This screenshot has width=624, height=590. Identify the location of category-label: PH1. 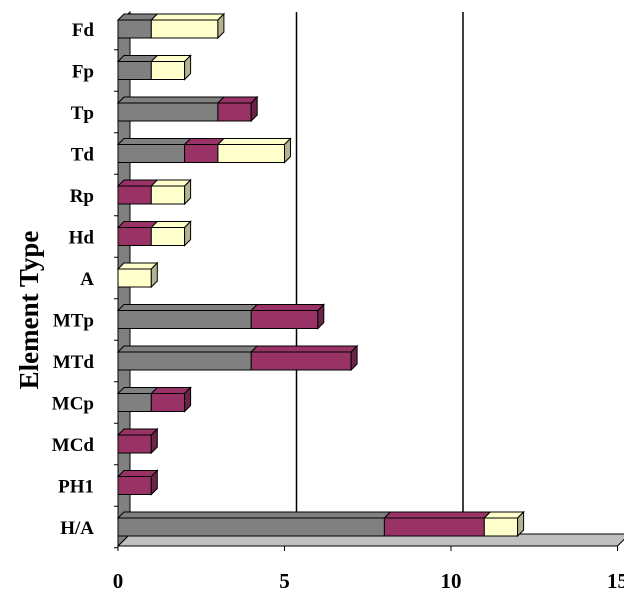
(76, 487).